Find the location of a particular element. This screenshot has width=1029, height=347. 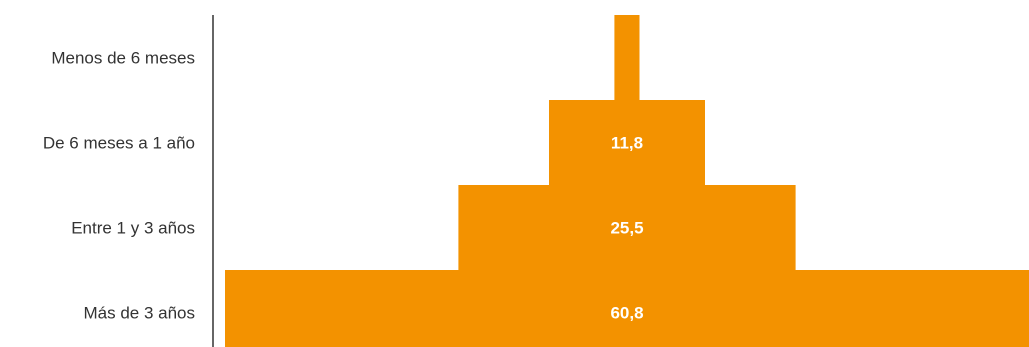

category-label-1: De 6 meses a 1 año is located at coordinates (119, 143).